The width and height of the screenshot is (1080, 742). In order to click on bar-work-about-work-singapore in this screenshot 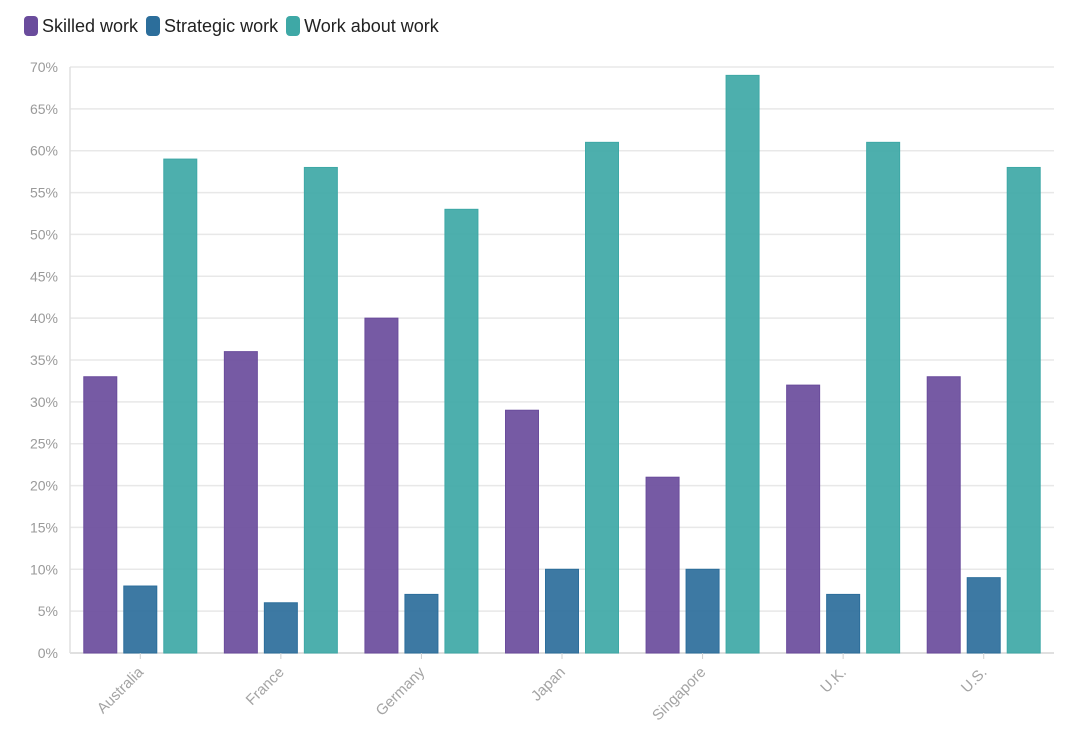, I will do `click(742, 364)`.